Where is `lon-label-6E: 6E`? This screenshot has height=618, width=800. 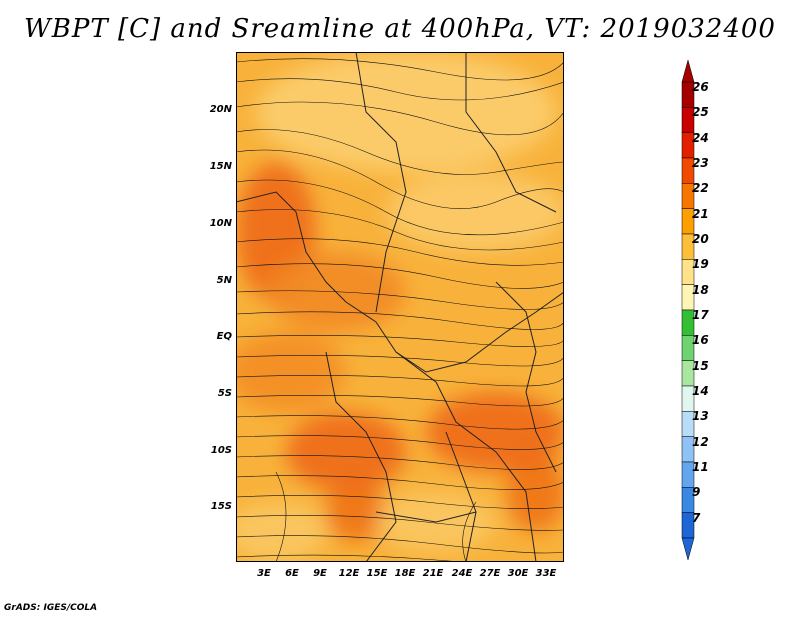
lon-label-6E: 6E is located at coordinates (292, 573).